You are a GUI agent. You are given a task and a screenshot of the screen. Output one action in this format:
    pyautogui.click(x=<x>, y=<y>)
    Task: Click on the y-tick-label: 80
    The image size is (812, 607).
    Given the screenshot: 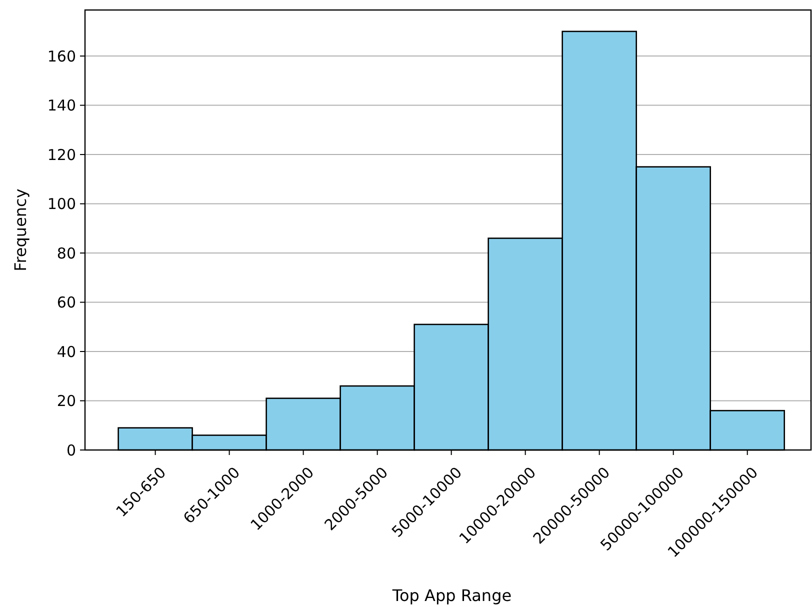 What is the action you would take?
    pyautogui.click(x=66, y=253)
    